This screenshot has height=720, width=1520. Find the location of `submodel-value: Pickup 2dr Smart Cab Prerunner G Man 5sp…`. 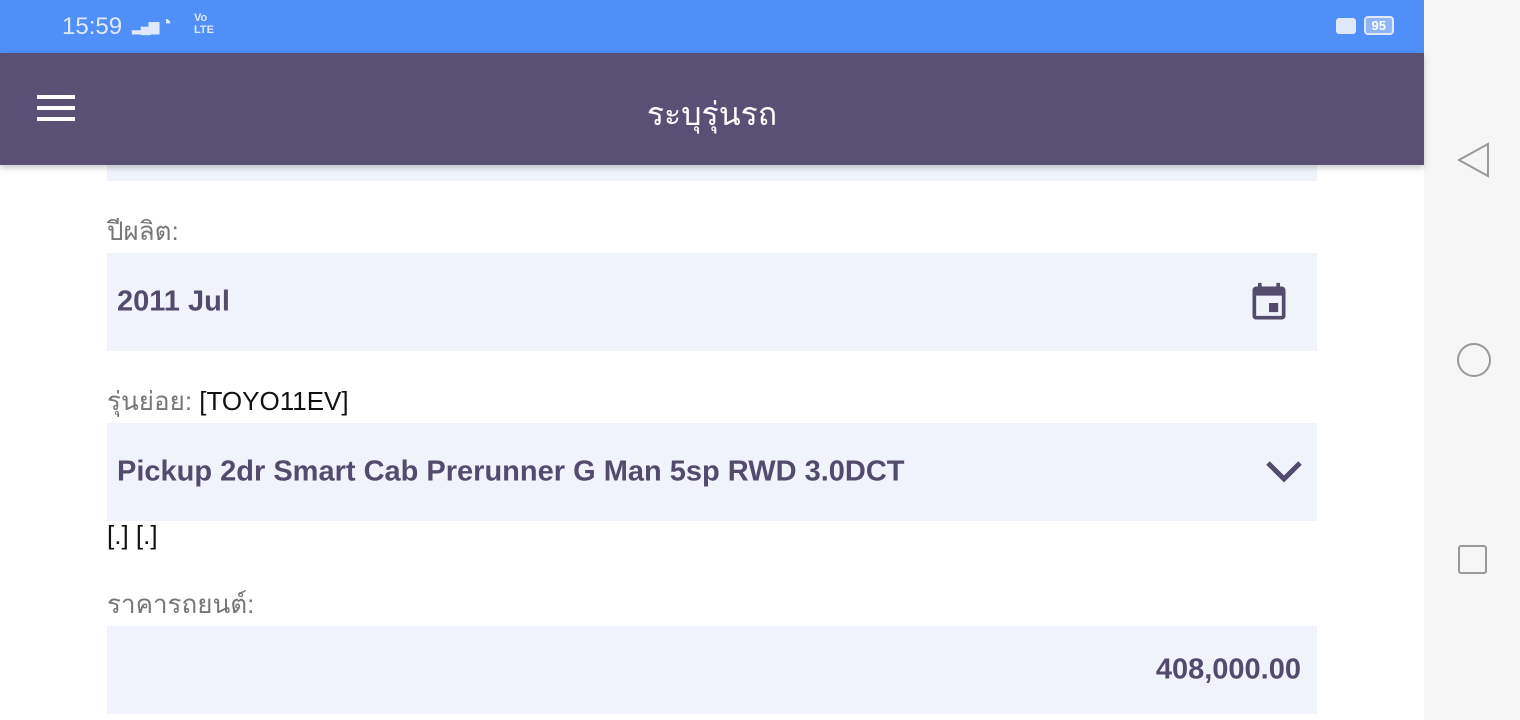

submodel-value: Pickup 2dr Smart Cab Prerunner G Man 5sp… is located at coordinates (511, 471).